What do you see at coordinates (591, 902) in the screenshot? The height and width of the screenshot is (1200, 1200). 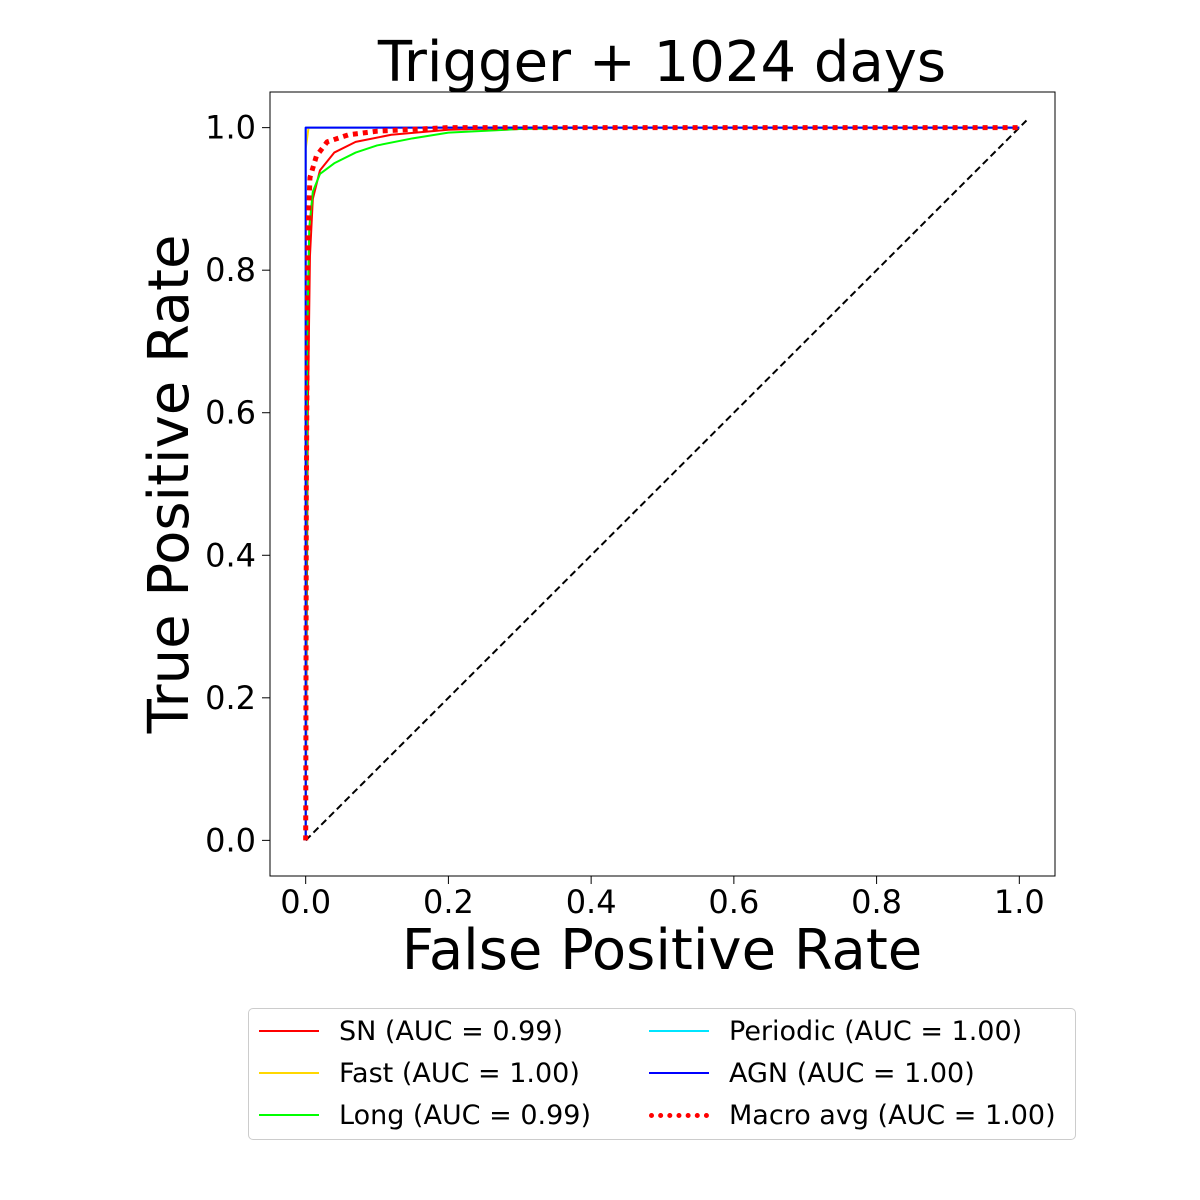 I see `x-tick-label: 0.4` at bounding box center [591, 902].